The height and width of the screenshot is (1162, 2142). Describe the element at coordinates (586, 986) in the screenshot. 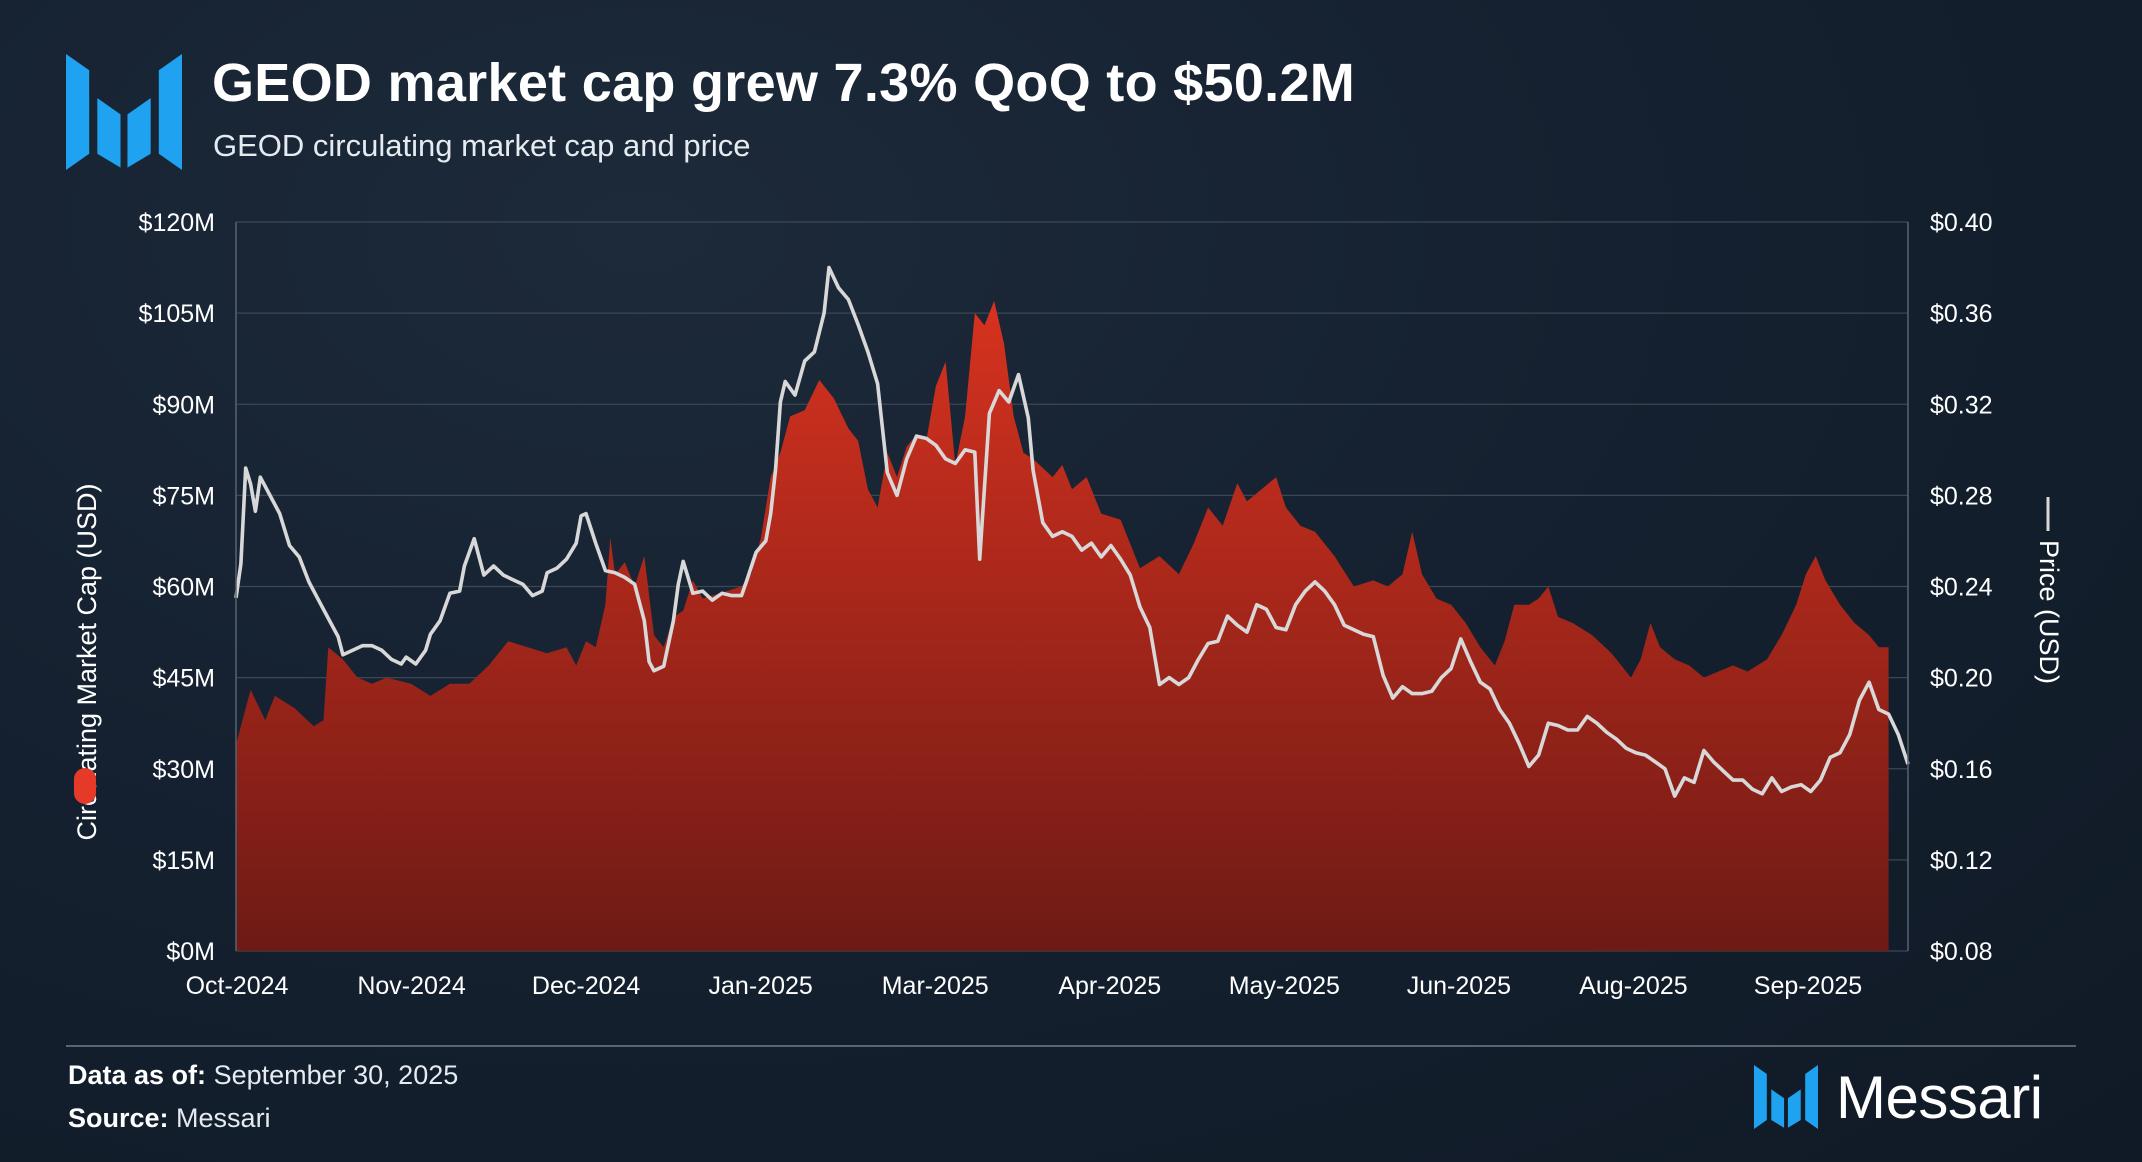

I see `x-tick-label: Dec-2024` at that location.